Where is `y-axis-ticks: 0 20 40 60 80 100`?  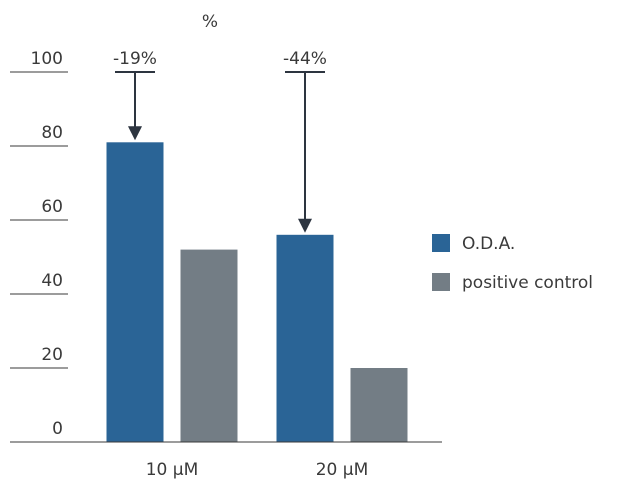
y-axis-ticks: 0 20 40 60 80 100 is located at coordinates (39, 244).